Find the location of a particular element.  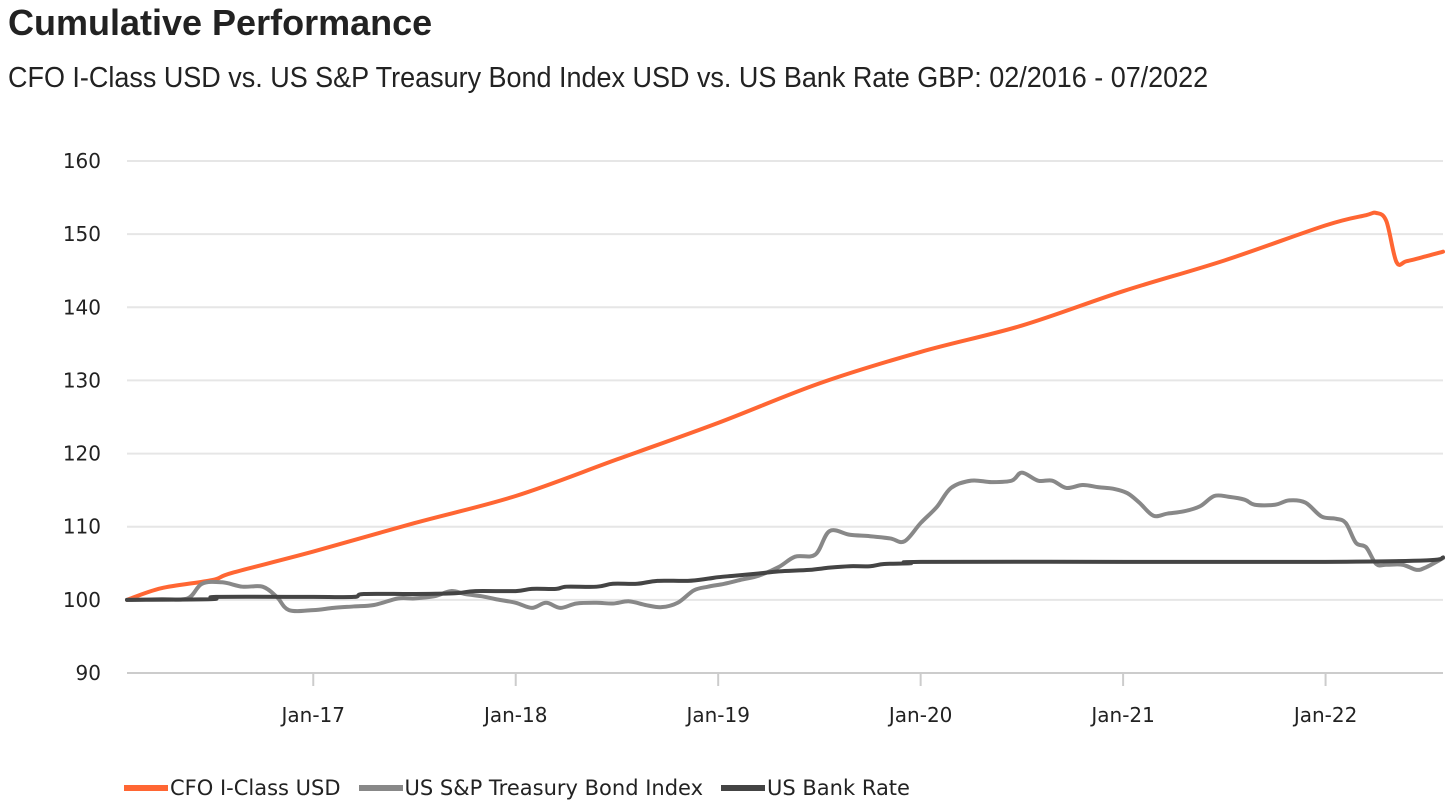

y-tick-label-160: 160 is located at coordinates (82, 161).